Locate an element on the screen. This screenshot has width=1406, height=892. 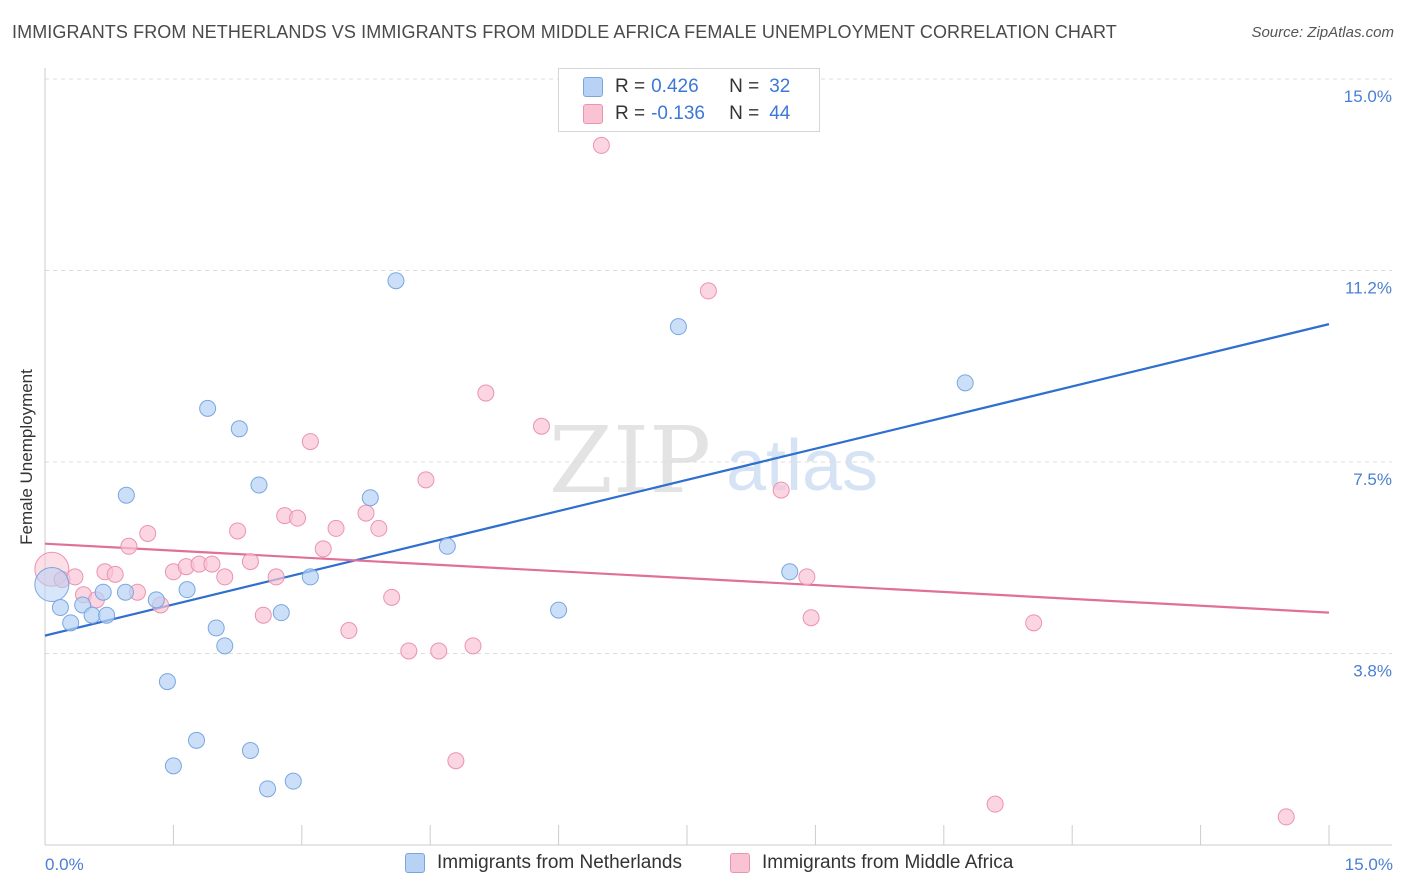
watermark: ZIP atlas is located at coordinates (713, 460).